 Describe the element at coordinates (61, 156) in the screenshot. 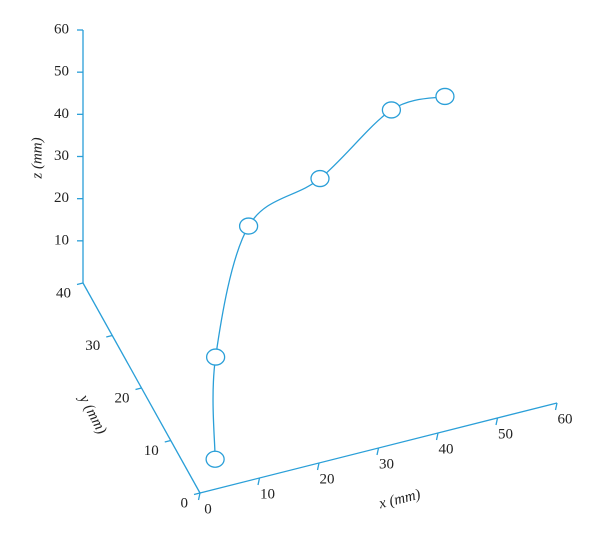

I see `z-tick-label: 30` at that location.